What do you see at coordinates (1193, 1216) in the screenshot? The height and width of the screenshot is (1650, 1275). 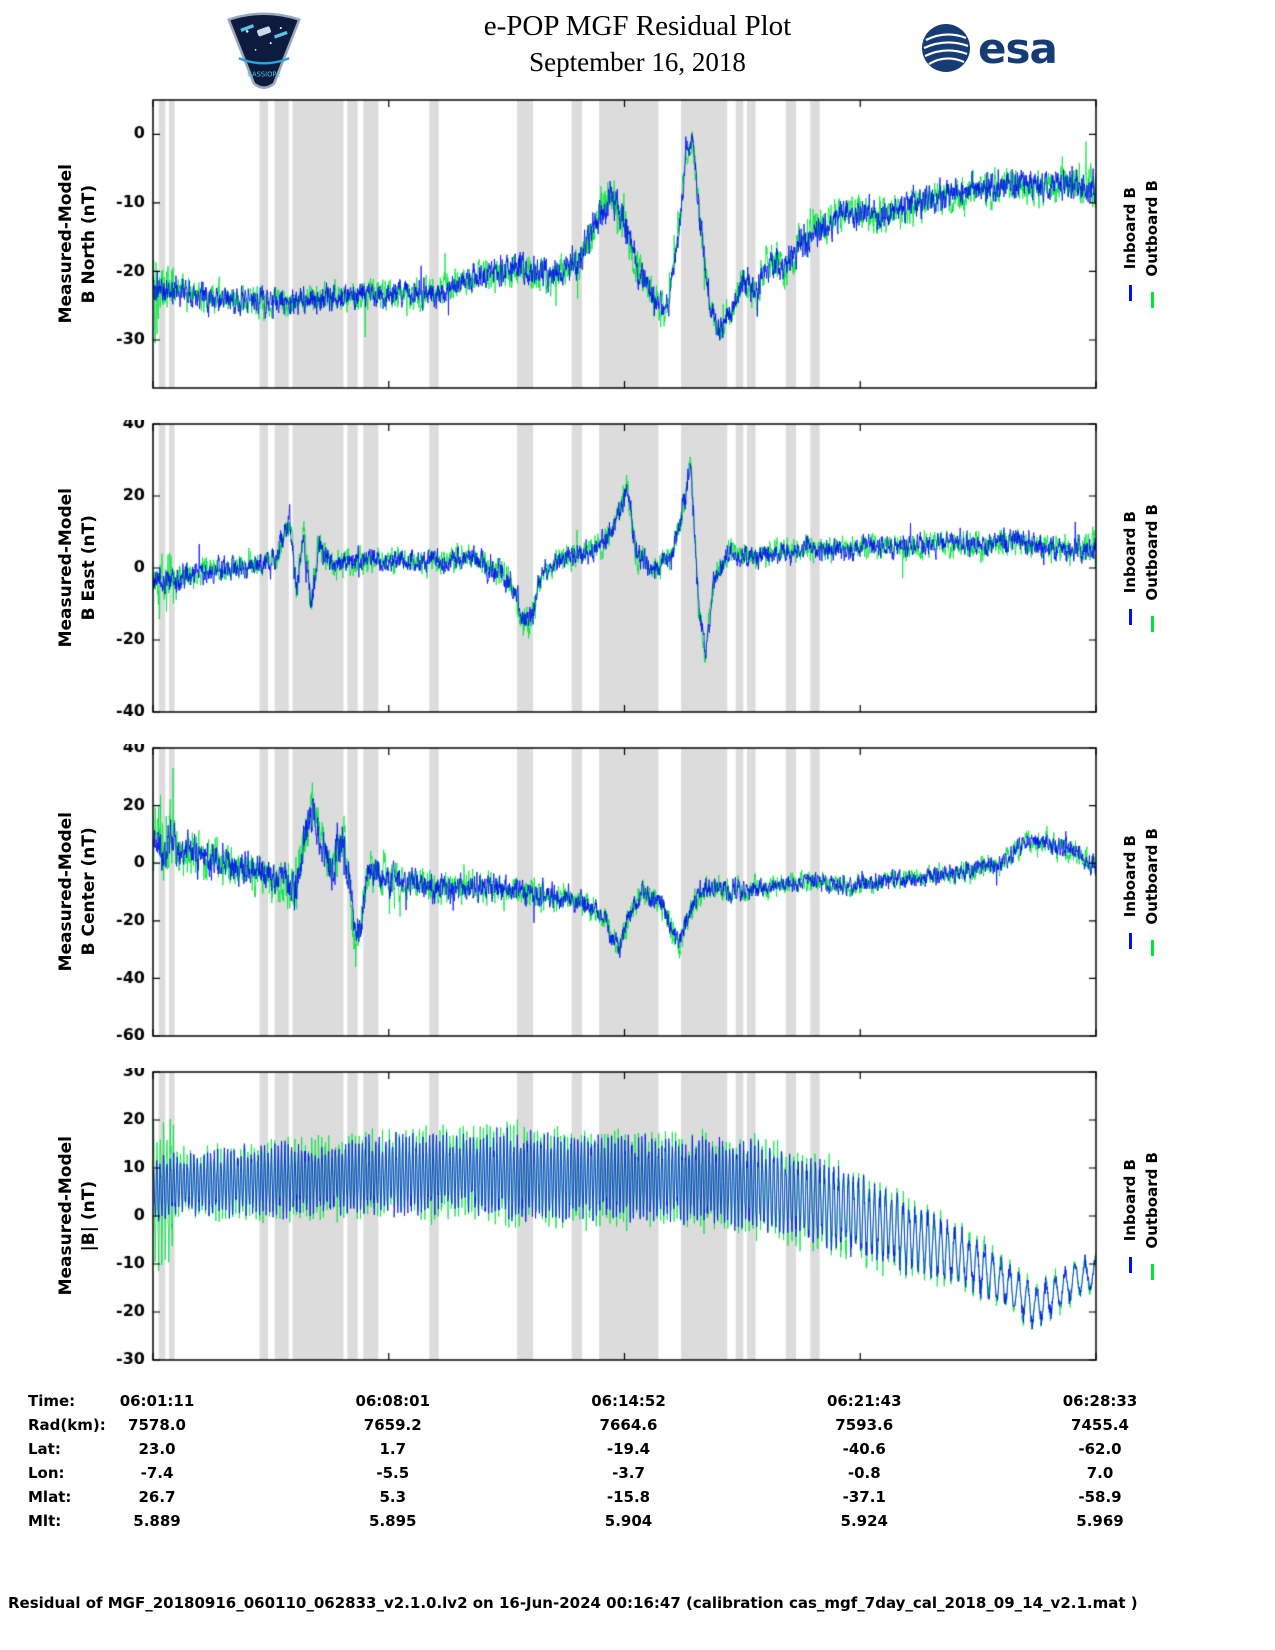 I see `legend-b-magnitude: Inboard B Outboard B` at bounding box center [1193, 1216].